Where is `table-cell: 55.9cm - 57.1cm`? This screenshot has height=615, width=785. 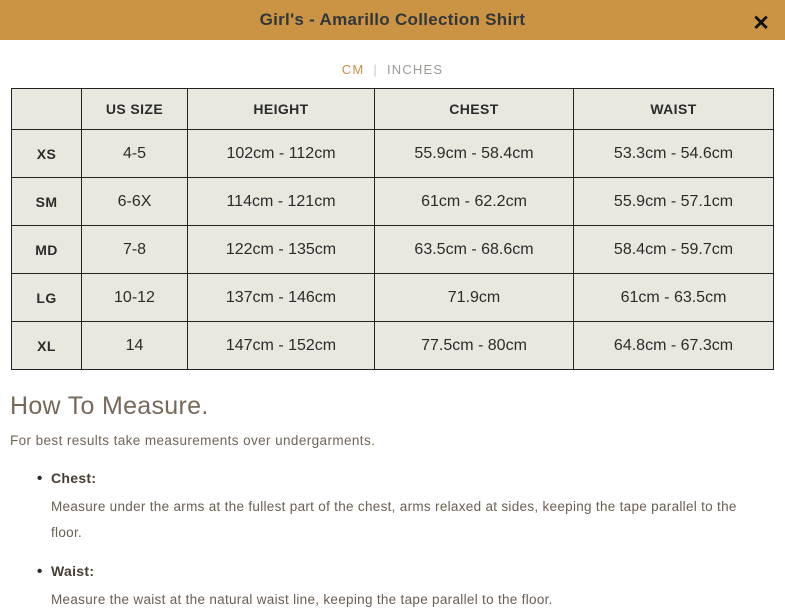
table-cell: 55.9cm - 57.1cm is located at coordinates (673, 201).